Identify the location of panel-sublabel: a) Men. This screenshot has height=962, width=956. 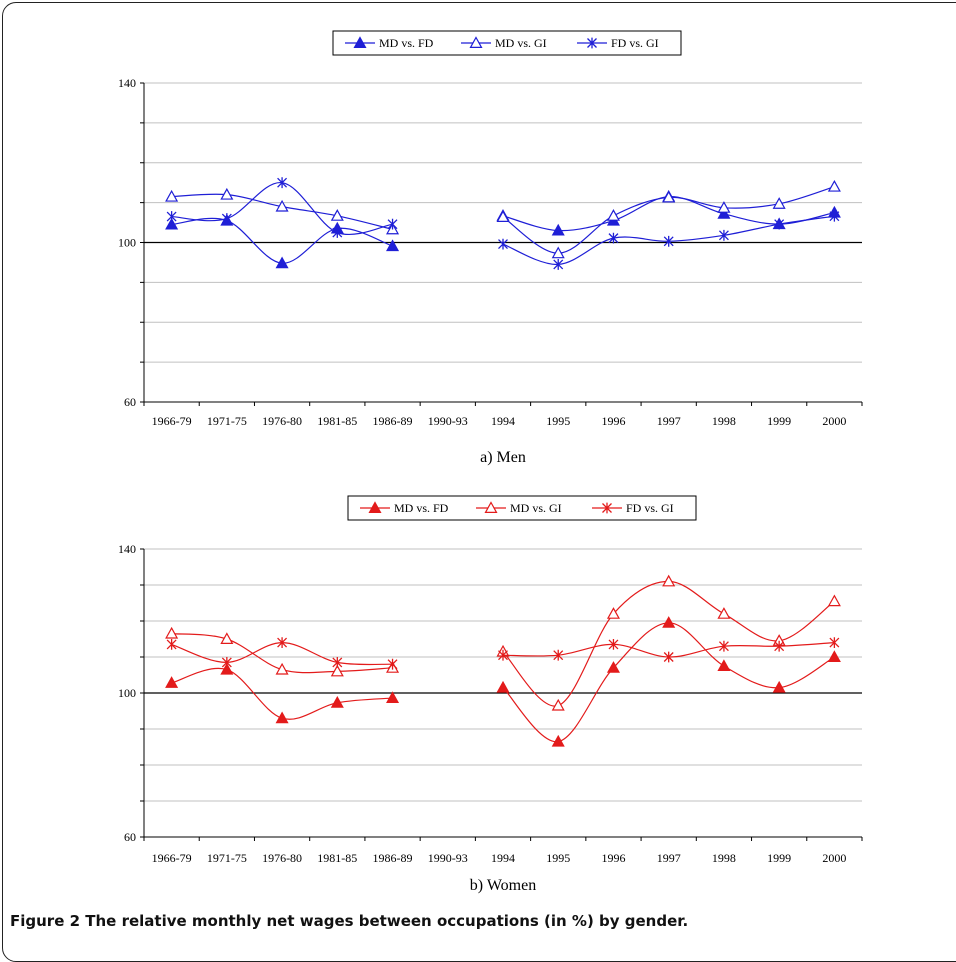
(503, 457).